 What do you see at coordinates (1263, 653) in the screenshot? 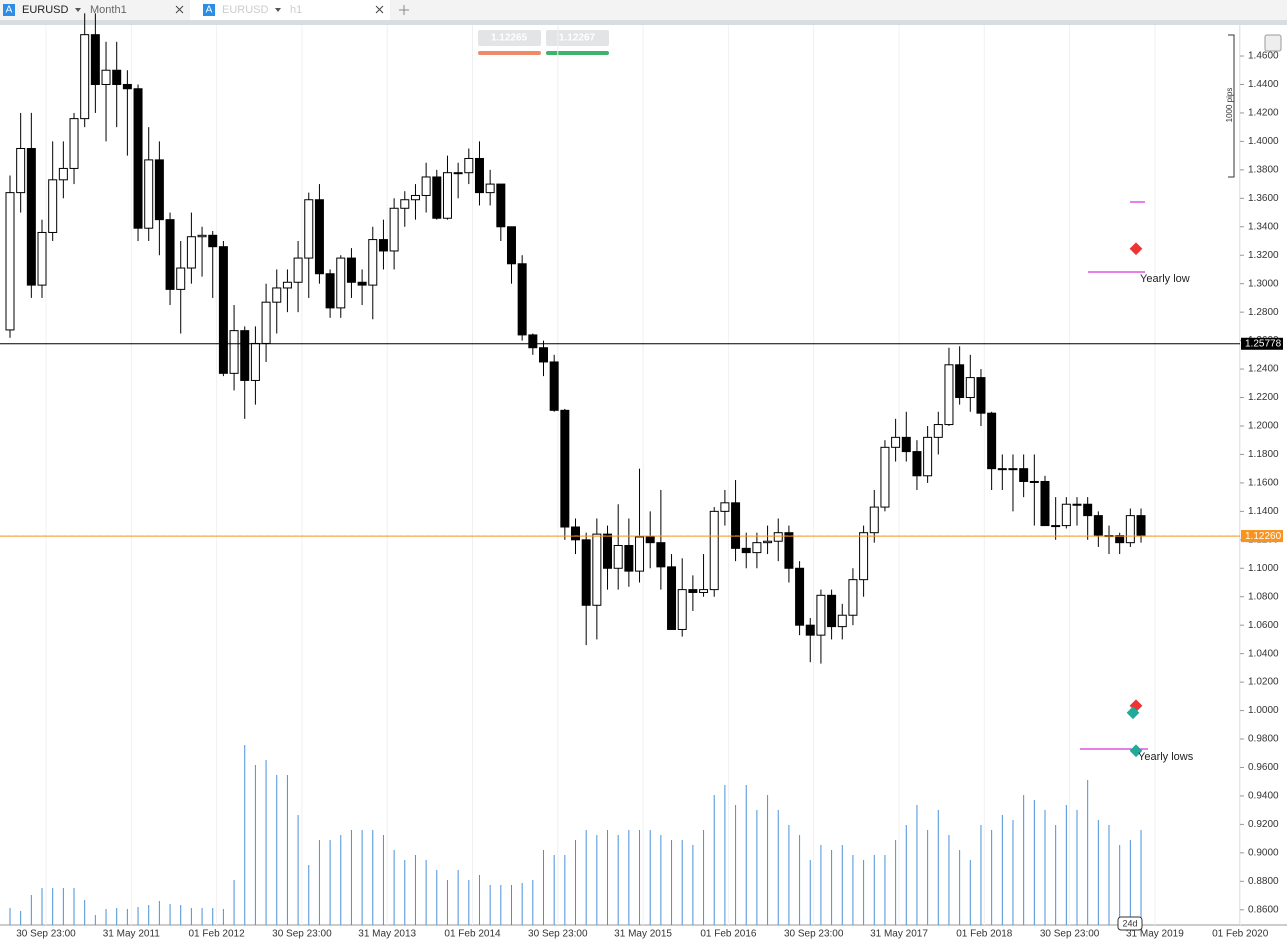
I see `y-tick-label: 1.0400` at bounding box center [1263, 653].